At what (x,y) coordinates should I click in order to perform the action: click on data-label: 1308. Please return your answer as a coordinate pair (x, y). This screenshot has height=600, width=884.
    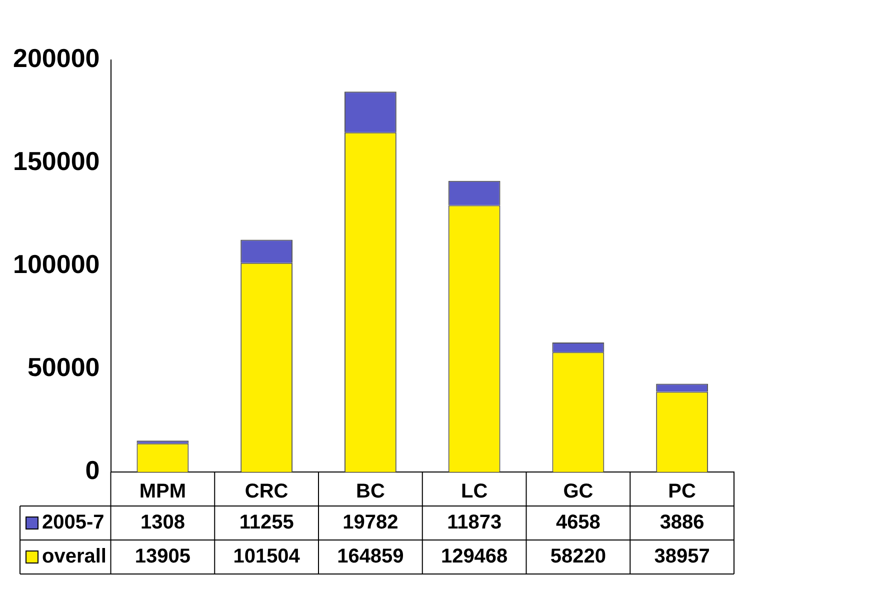
    Looking at the image, I should click on (162, 523).